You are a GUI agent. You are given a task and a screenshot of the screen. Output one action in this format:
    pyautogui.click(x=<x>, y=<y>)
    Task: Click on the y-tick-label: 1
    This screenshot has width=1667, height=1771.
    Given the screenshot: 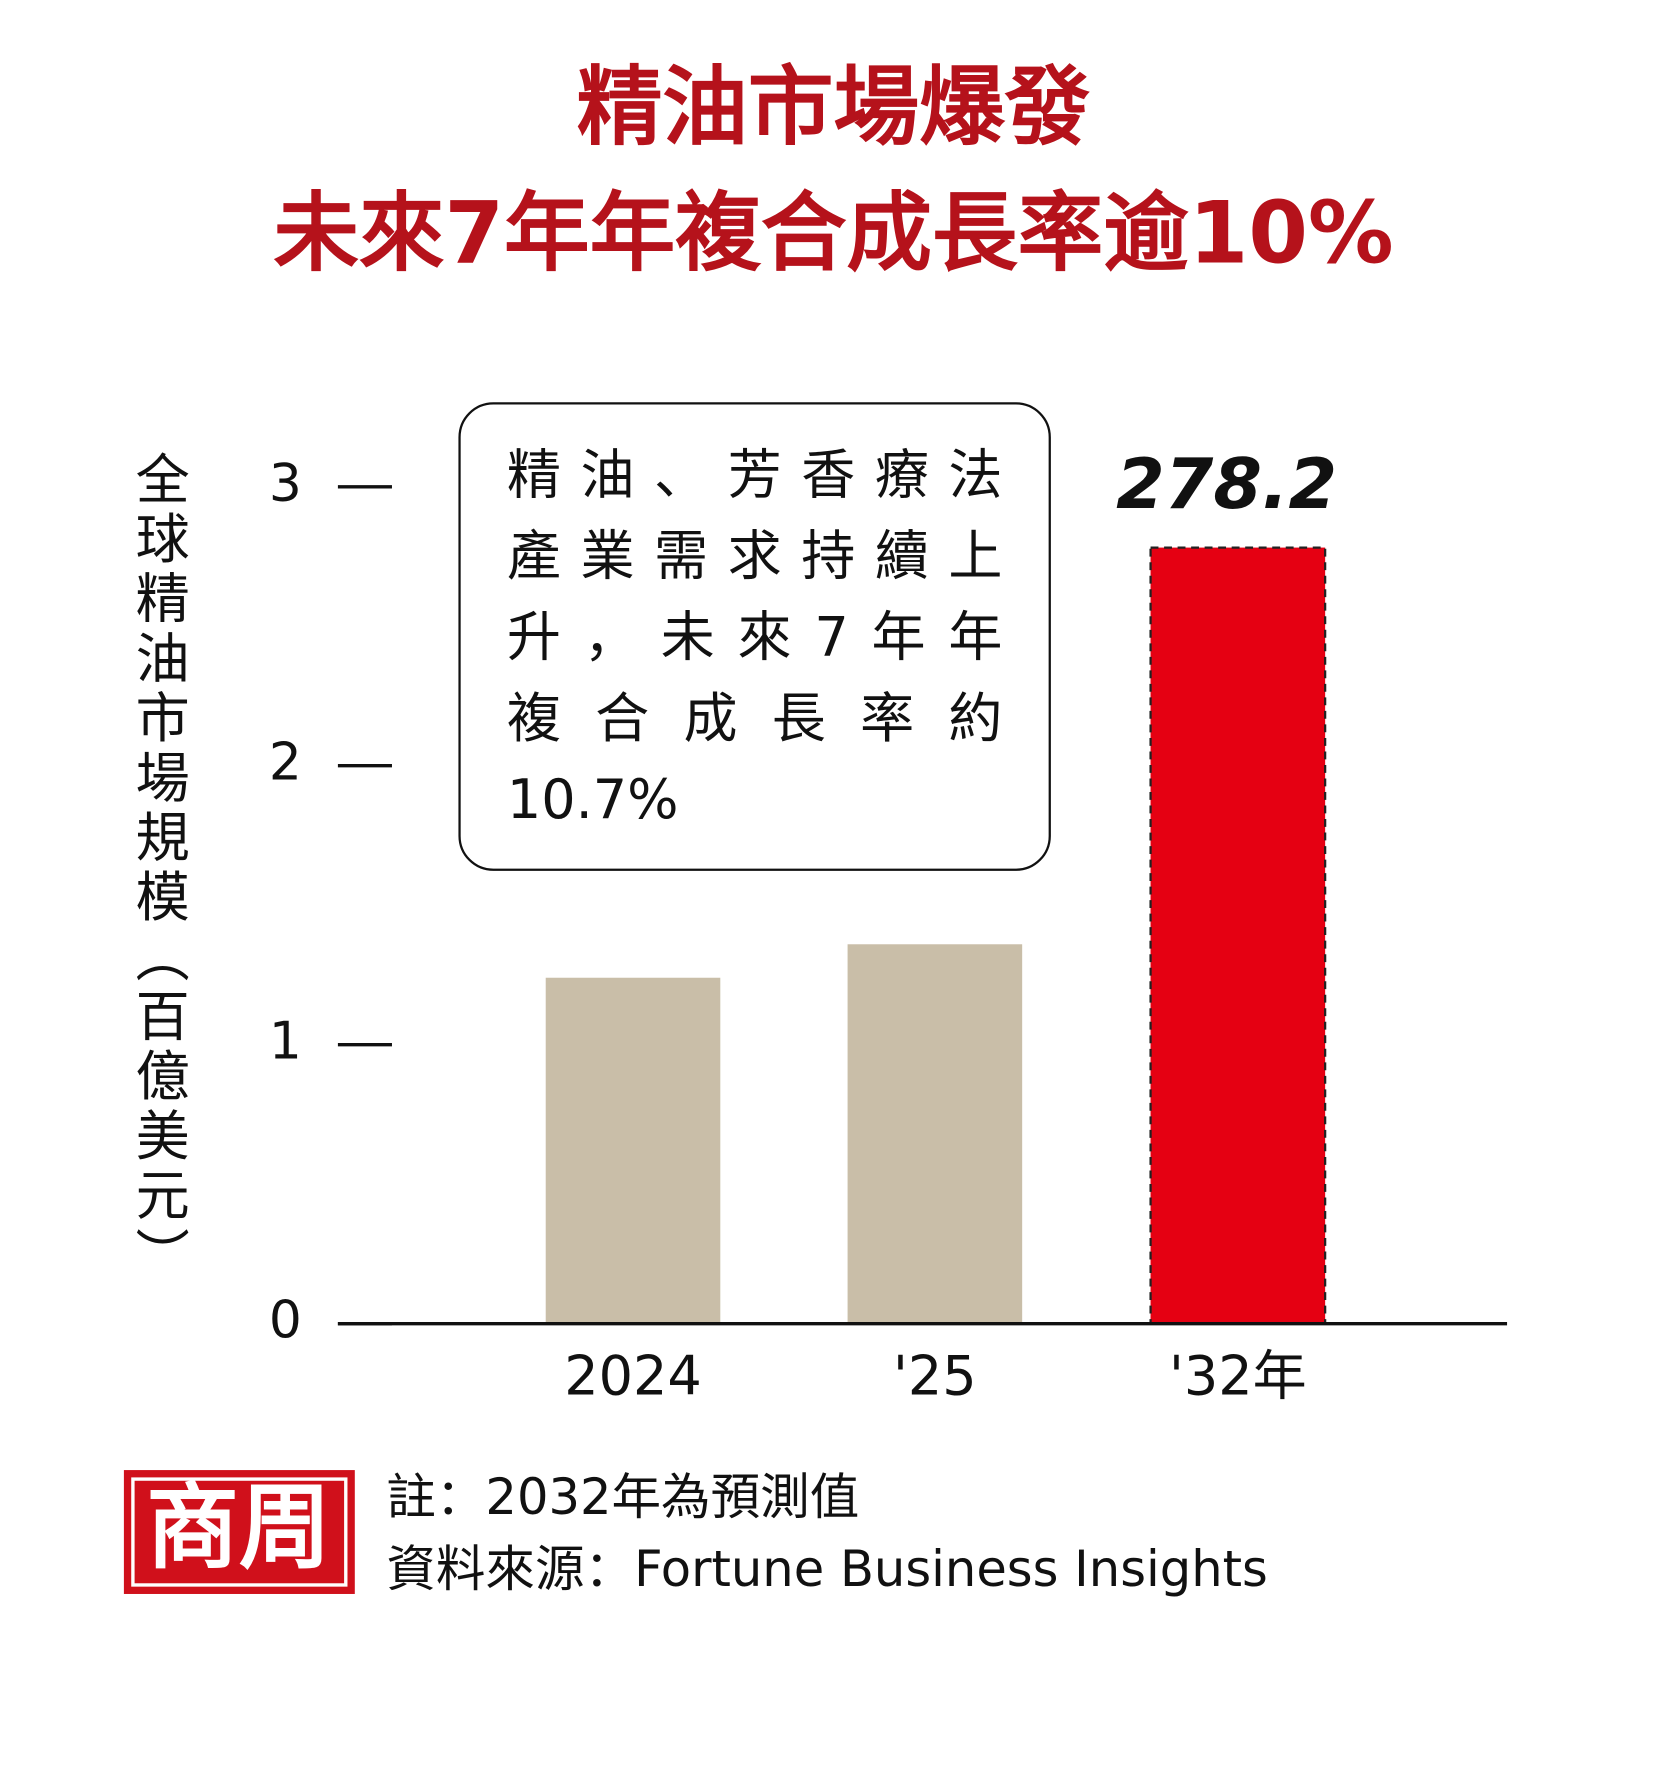 What is the action you would take?
    pyautogui.click(x=285, y=1042)
    